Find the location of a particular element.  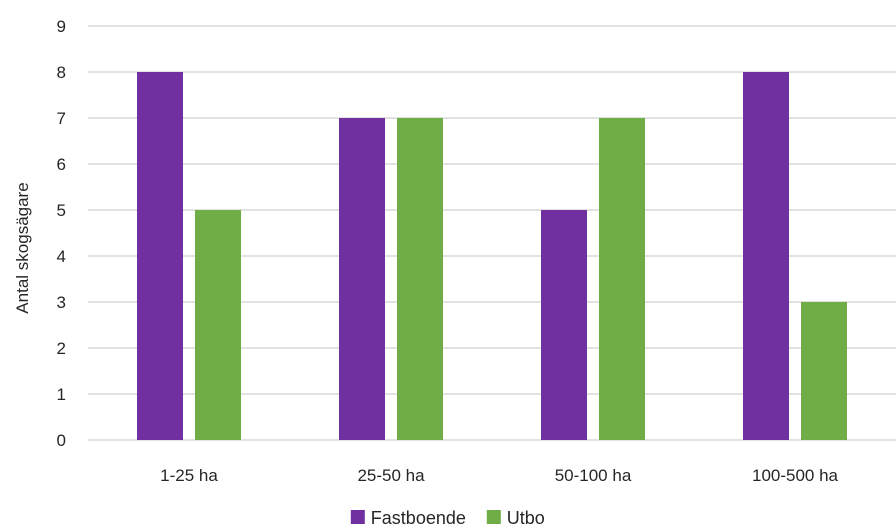

y-tick-label: 4 is located at coordinates (61, 256).